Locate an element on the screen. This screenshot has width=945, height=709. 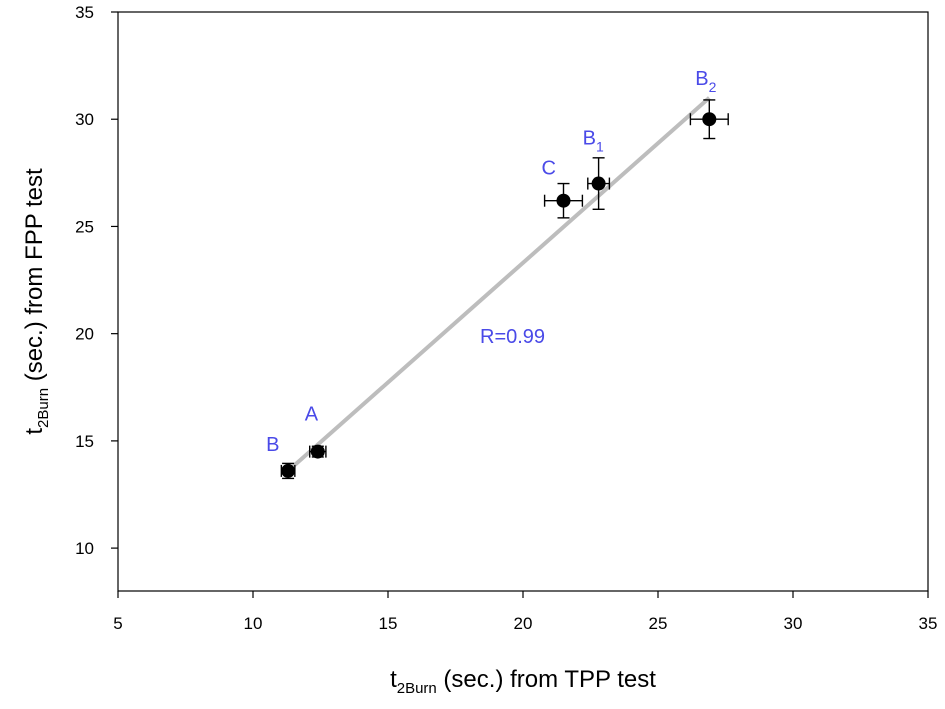
y-tick-label: 35 is located at coordinates (84, 12).